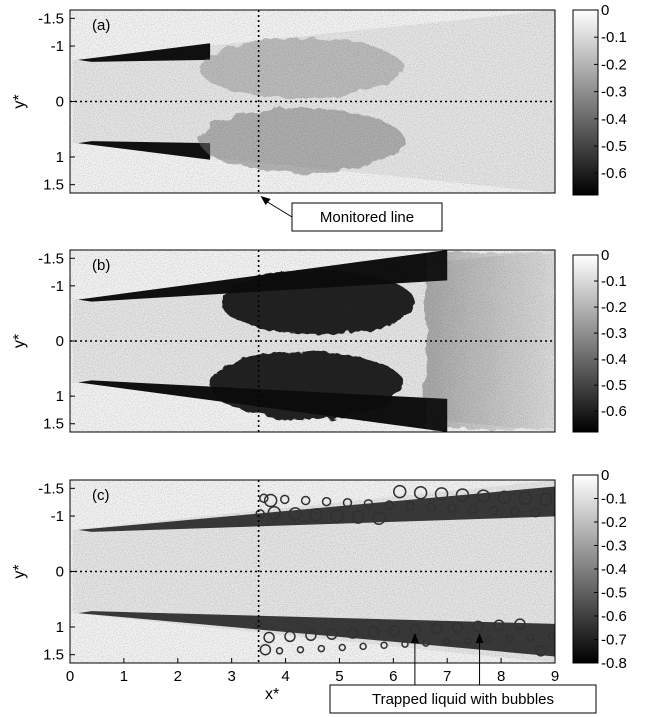  I want to click on xtick-label: 2, so click(178, 676).